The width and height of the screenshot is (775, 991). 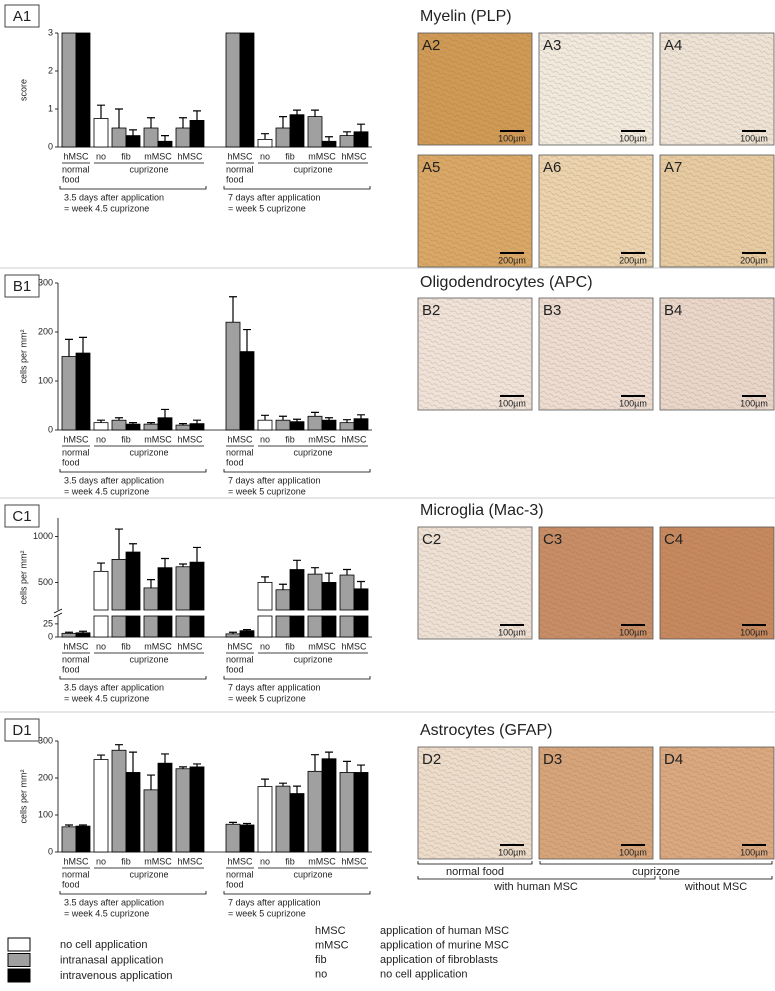 I want to click on section-title: Astrocytes (GFAP), so click(x=486, y=730).